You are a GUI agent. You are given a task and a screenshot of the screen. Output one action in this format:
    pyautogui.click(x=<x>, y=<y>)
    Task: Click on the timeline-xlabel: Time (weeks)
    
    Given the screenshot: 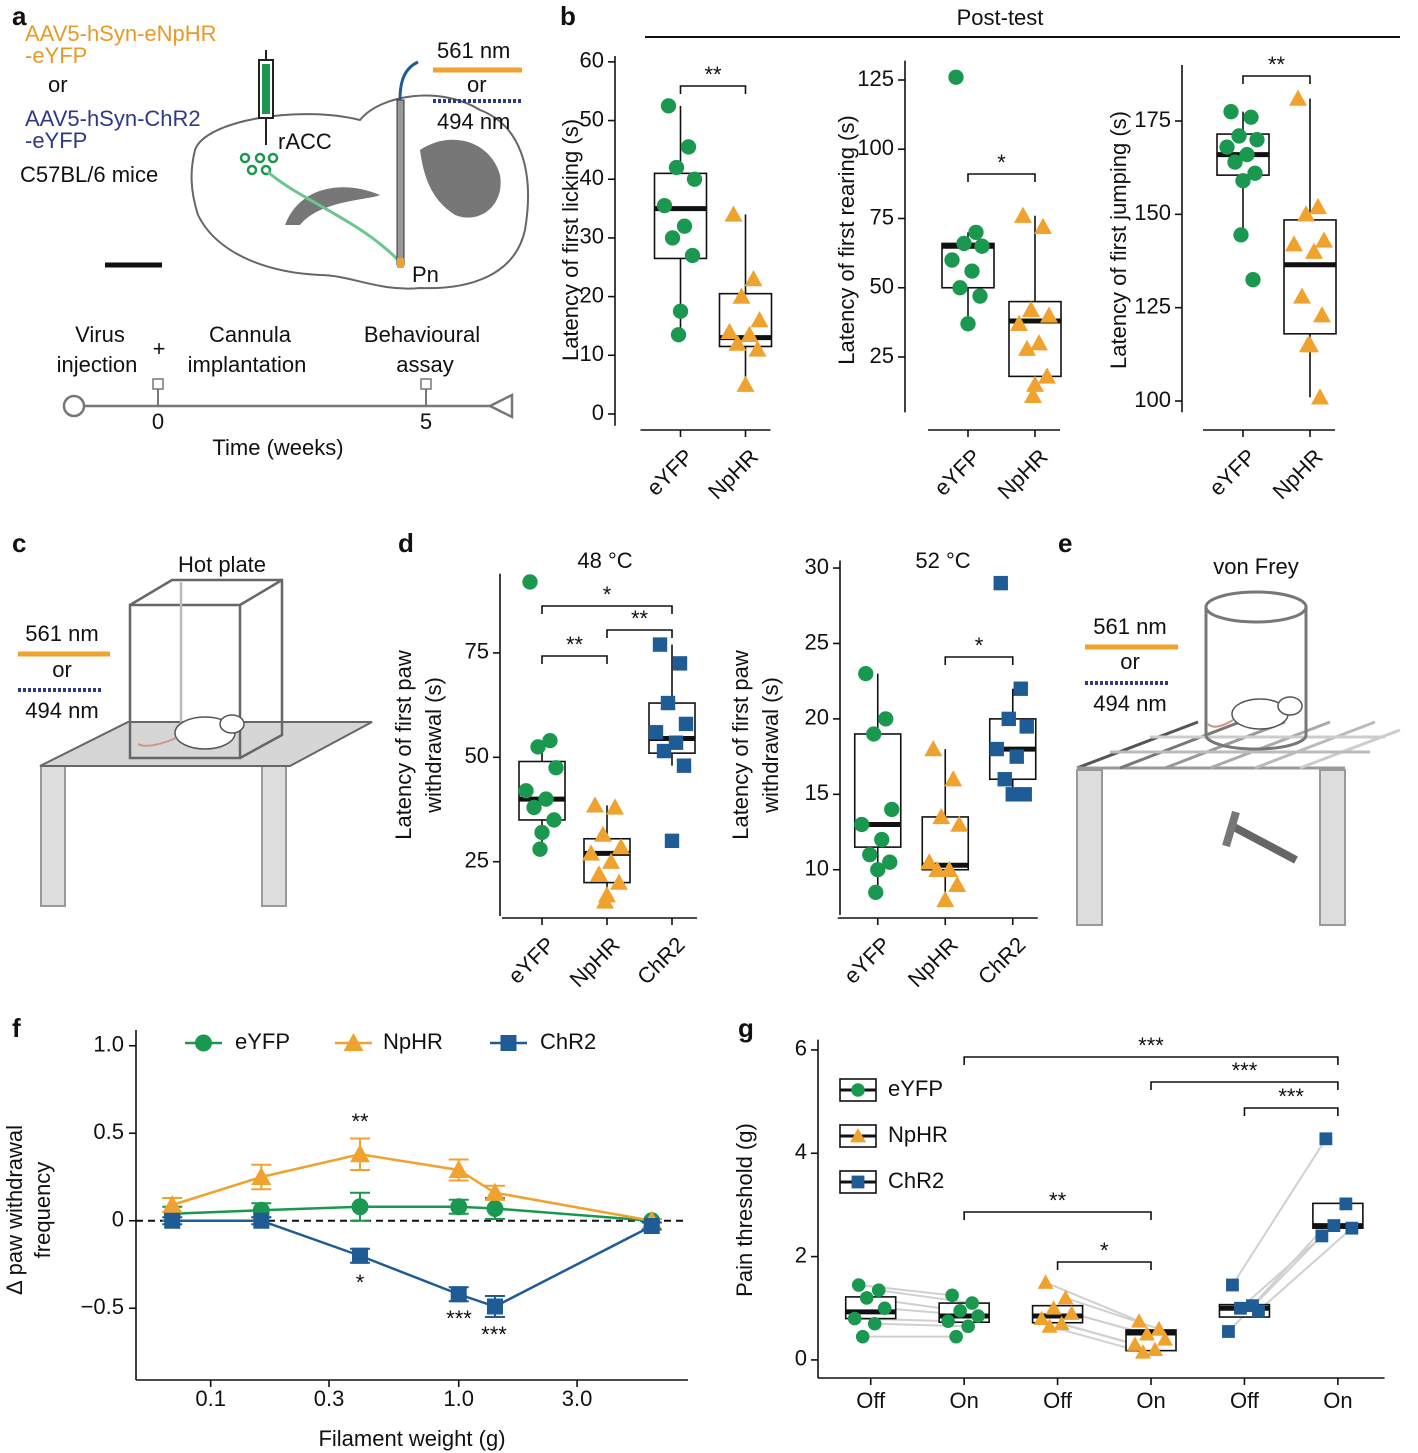 What is the action you would take?
    pyautogui.click(x=277, y=447)
    